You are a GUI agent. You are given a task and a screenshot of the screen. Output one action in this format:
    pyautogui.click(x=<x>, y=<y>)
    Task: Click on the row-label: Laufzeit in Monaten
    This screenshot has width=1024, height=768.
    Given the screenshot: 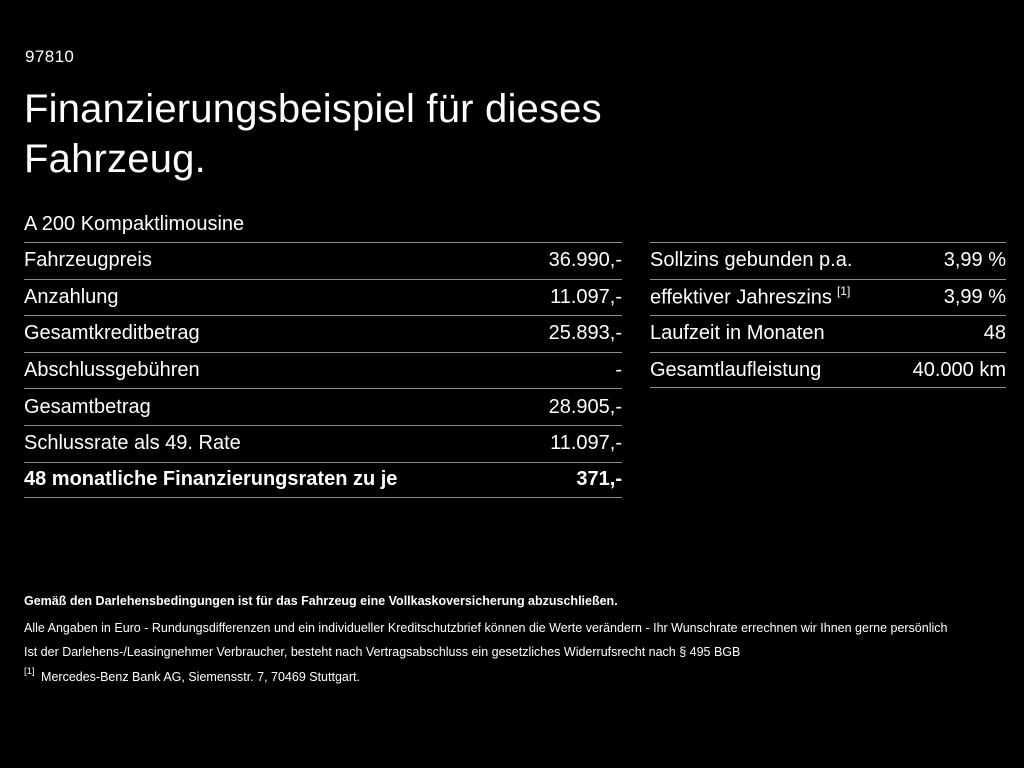 What is the action you would take?
    pyautogui.click(x=737, y=333)
    